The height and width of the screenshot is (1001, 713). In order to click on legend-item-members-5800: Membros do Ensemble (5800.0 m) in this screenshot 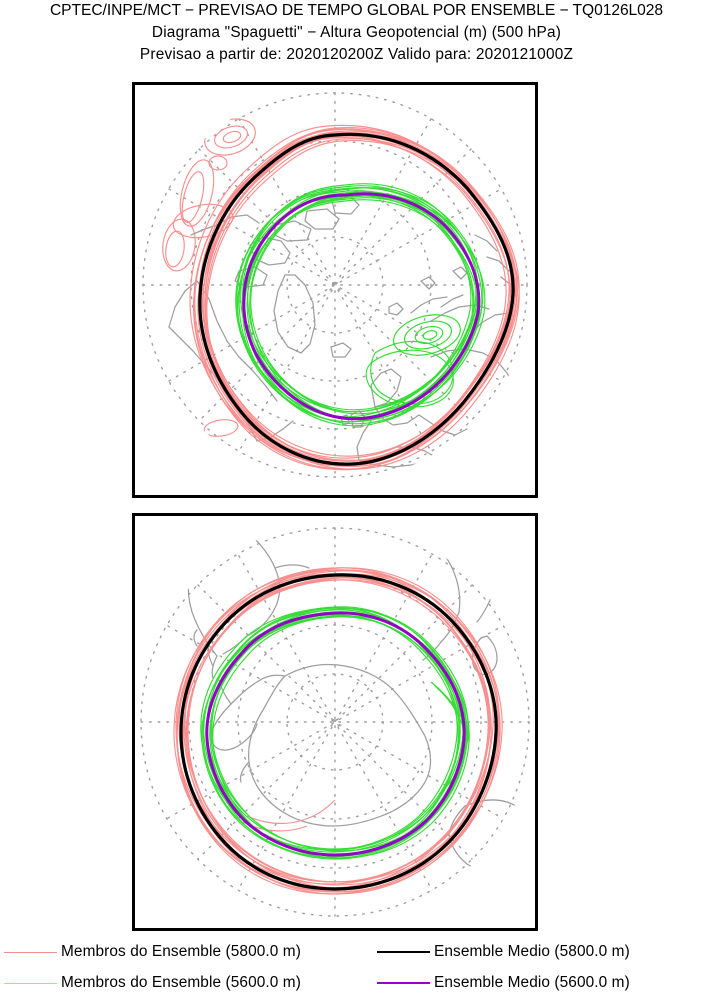, I will do `click(152, 952)`.